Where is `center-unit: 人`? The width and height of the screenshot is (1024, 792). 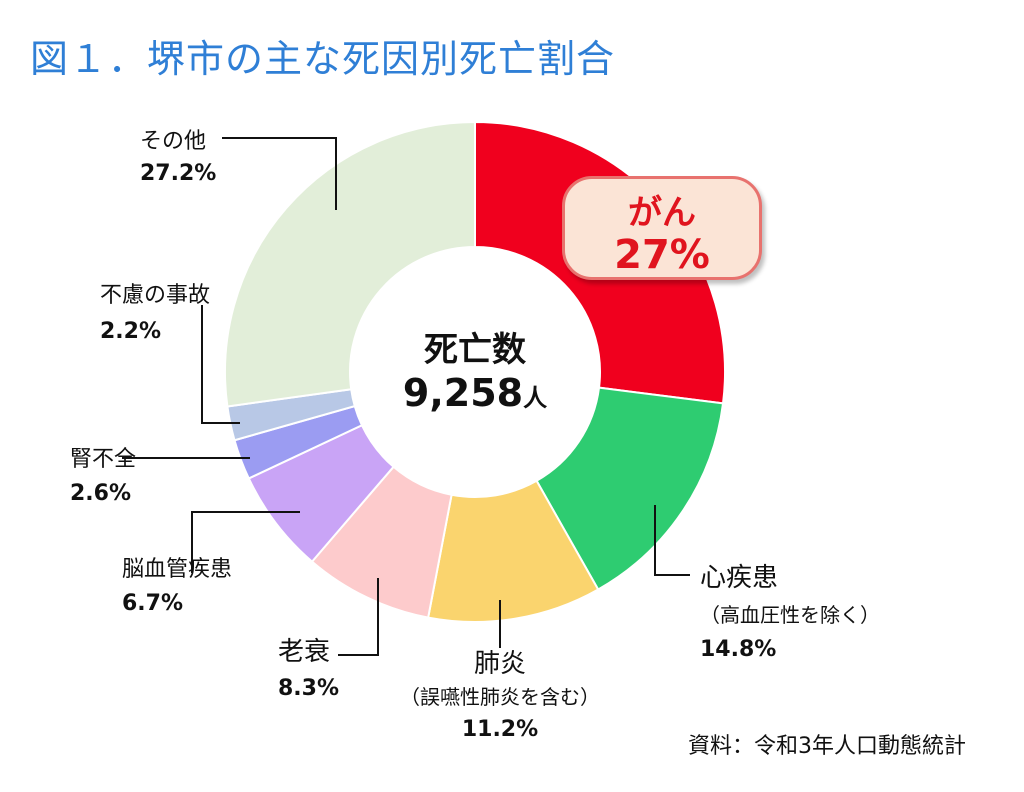 center-unit: 人 is located at coordinates (535, 398).